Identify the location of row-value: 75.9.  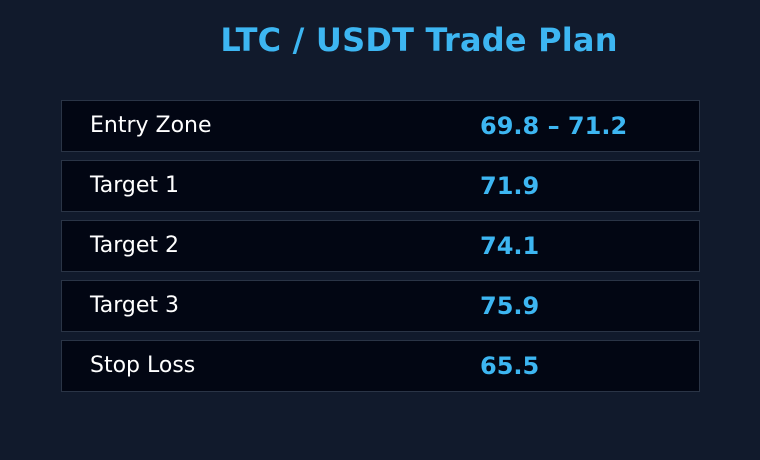
(510, 306).